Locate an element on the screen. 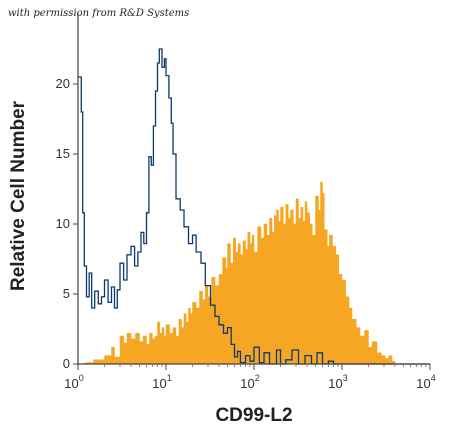 The height and width of the screenshot is (434, 450). y-axis-title: Relative Cell Number is located at coordinates (18, 195).